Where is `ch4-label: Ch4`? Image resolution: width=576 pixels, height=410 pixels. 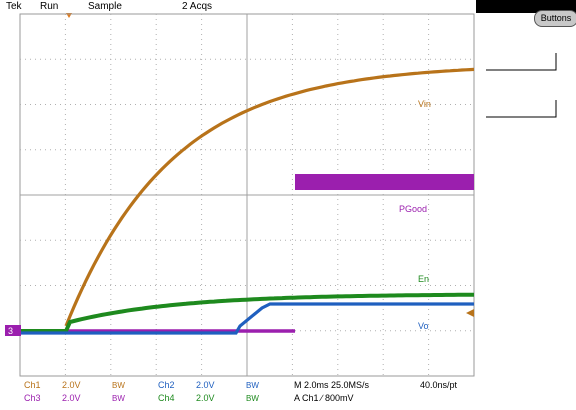 ch4-label: Ch4 is located at coordinates (166, 398).